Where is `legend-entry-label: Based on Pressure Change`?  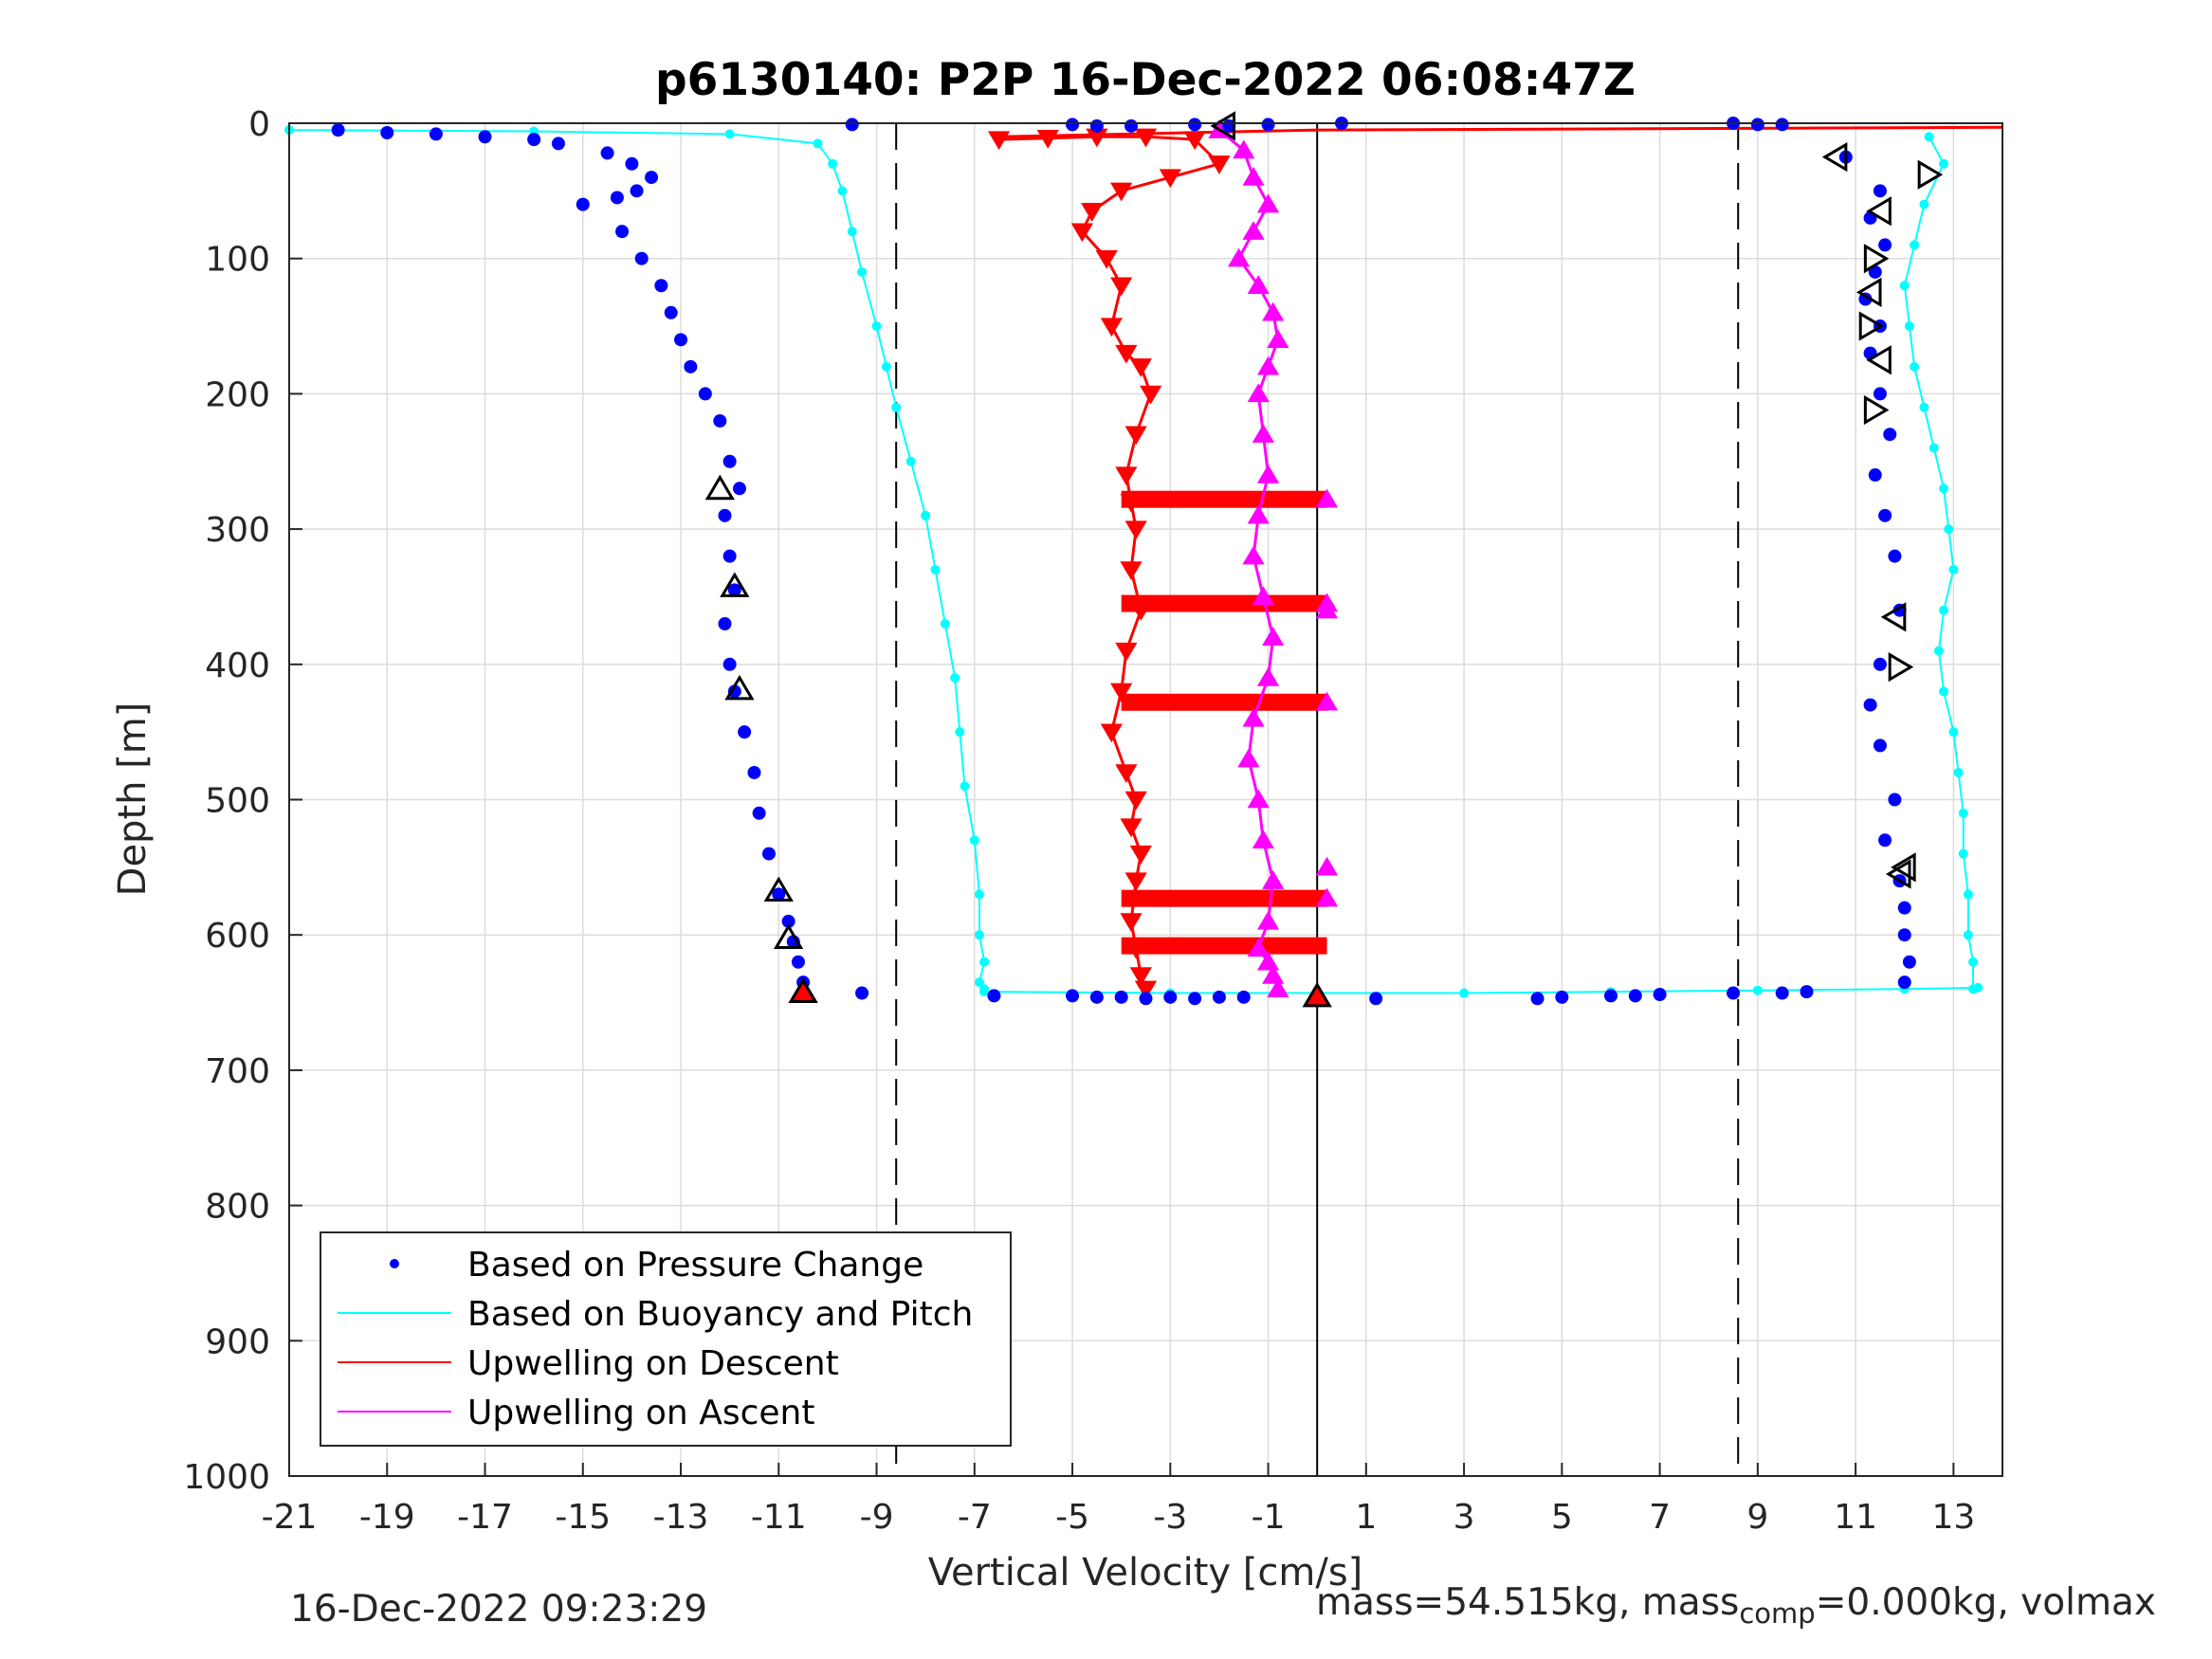 legend-entry-label: Based on Pressure Change is located at coordinates (695, 1265).